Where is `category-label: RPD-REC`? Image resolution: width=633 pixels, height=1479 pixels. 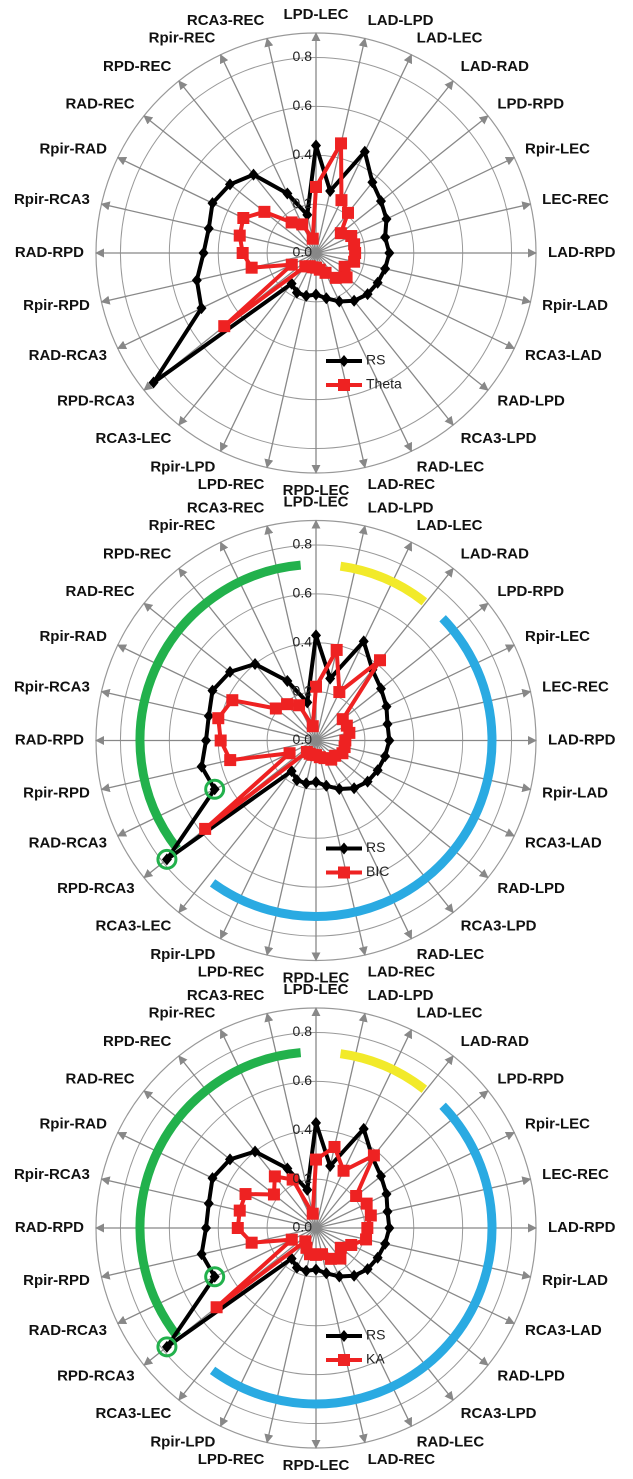
category-label: RPD-REC is located at coordinates (137, 66).